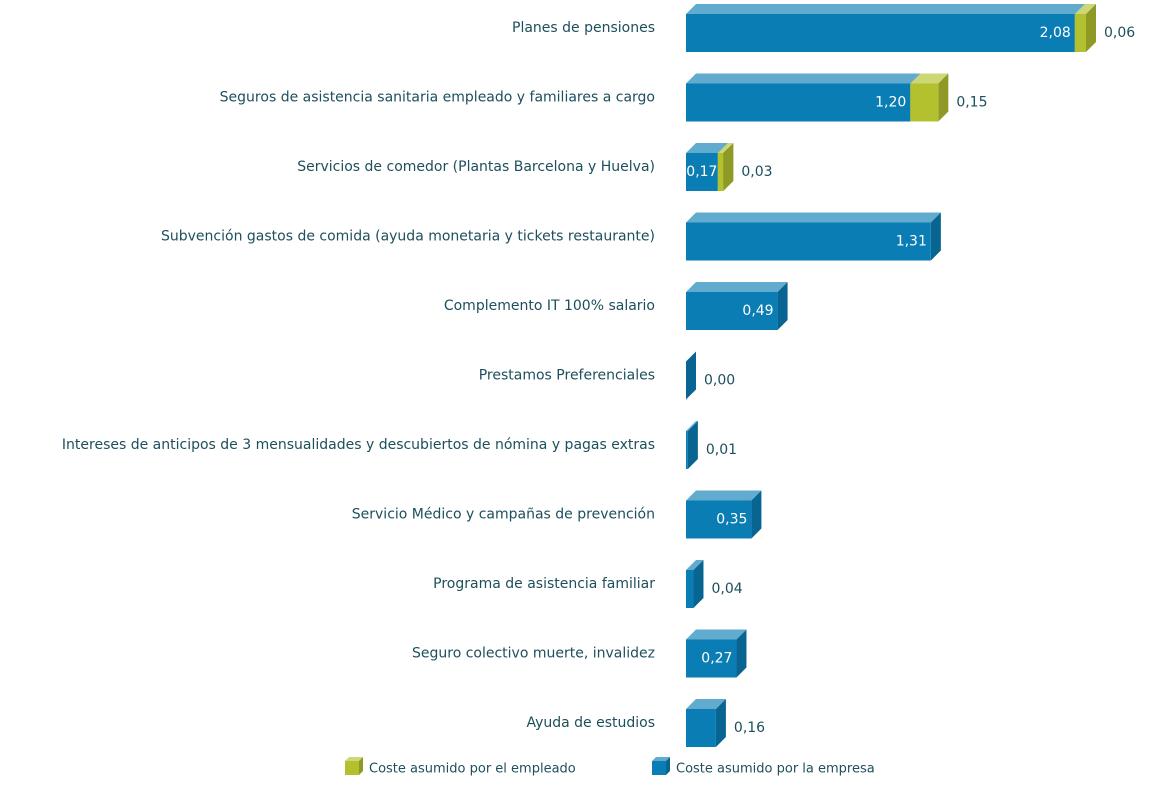  Describe the element at coordinates (583, 28) in the screenshot. I see `category-label: Planes de pensiones` at that location.